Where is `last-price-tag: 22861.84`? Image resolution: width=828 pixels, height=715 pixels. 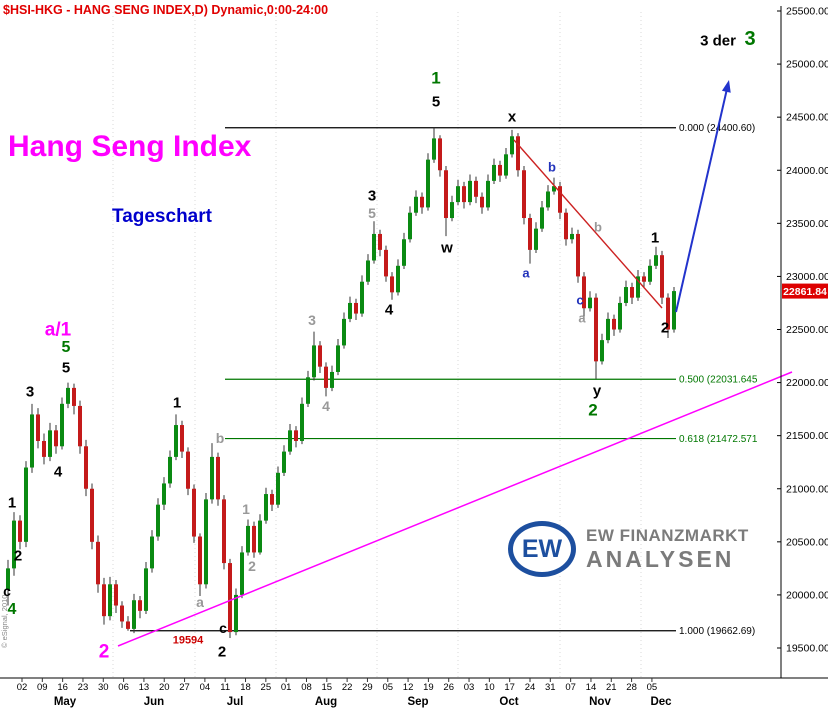
last-price-tag: 22861.84 is located at coordinates (805, 291).